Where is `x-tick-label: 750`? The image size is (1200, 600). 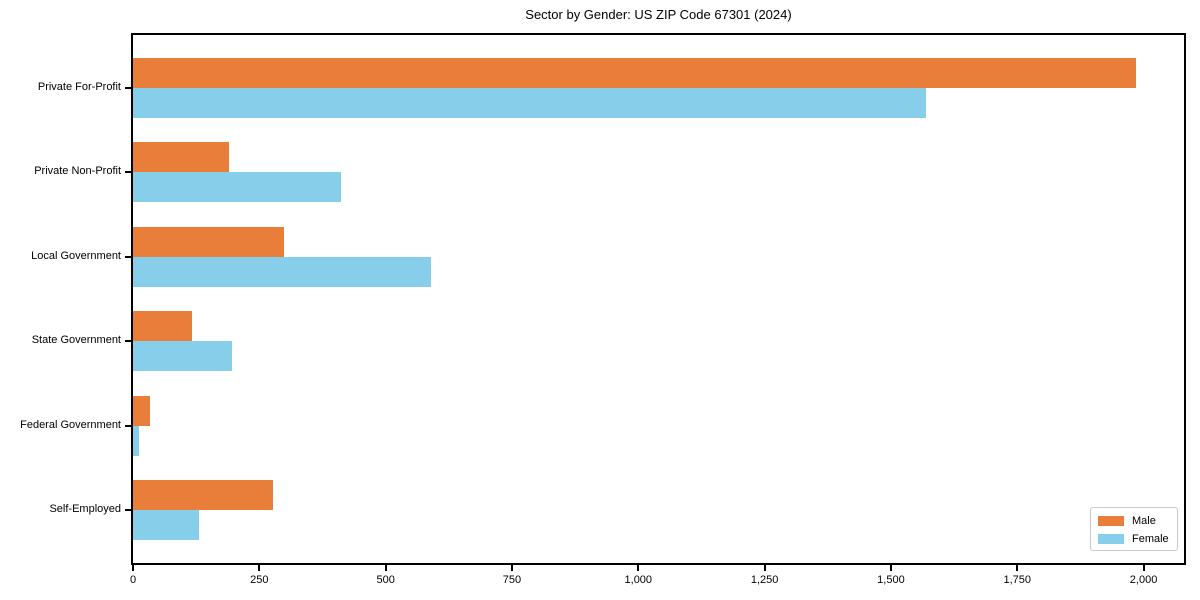
x-tick-label: 750 is located at coordinates (512, 580).